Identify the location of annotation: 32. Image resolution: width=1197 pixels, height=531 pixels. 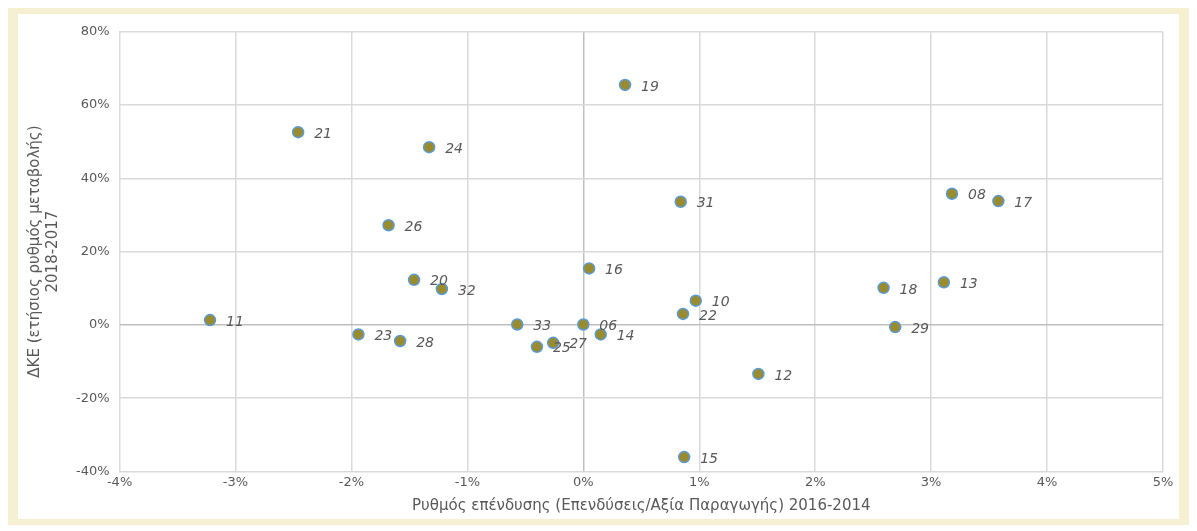
(466, 289).